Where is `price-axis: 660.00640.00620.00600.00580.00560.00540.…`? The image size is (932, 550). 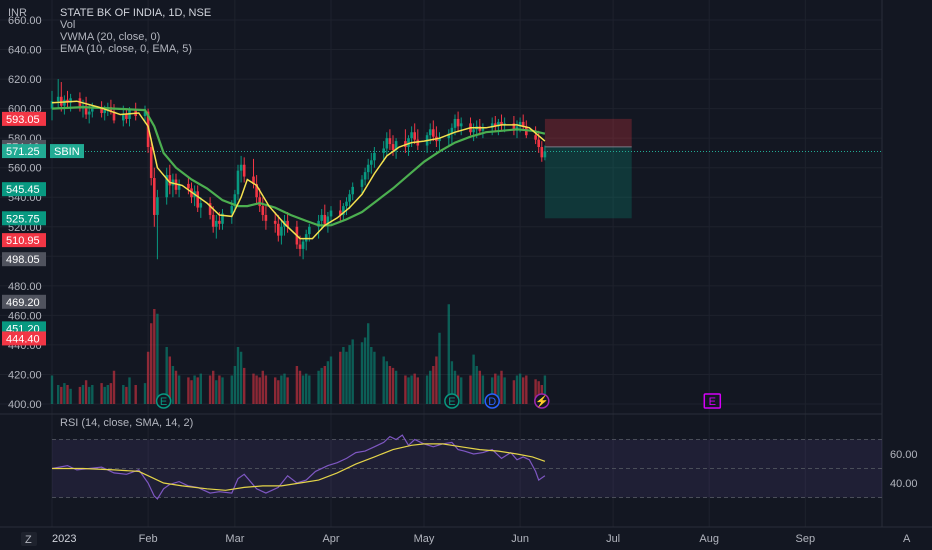
price-axis: 660.00640.00620.00600.00580.00560.00540.… is located at coordinates (43, 213).